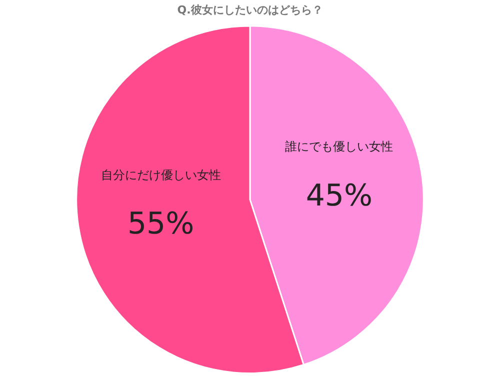 Image resolution: width=500 pixels, height=386 pixels. I want to click on slice-label: 自分にだけ優しい女性, so click(160, 175).